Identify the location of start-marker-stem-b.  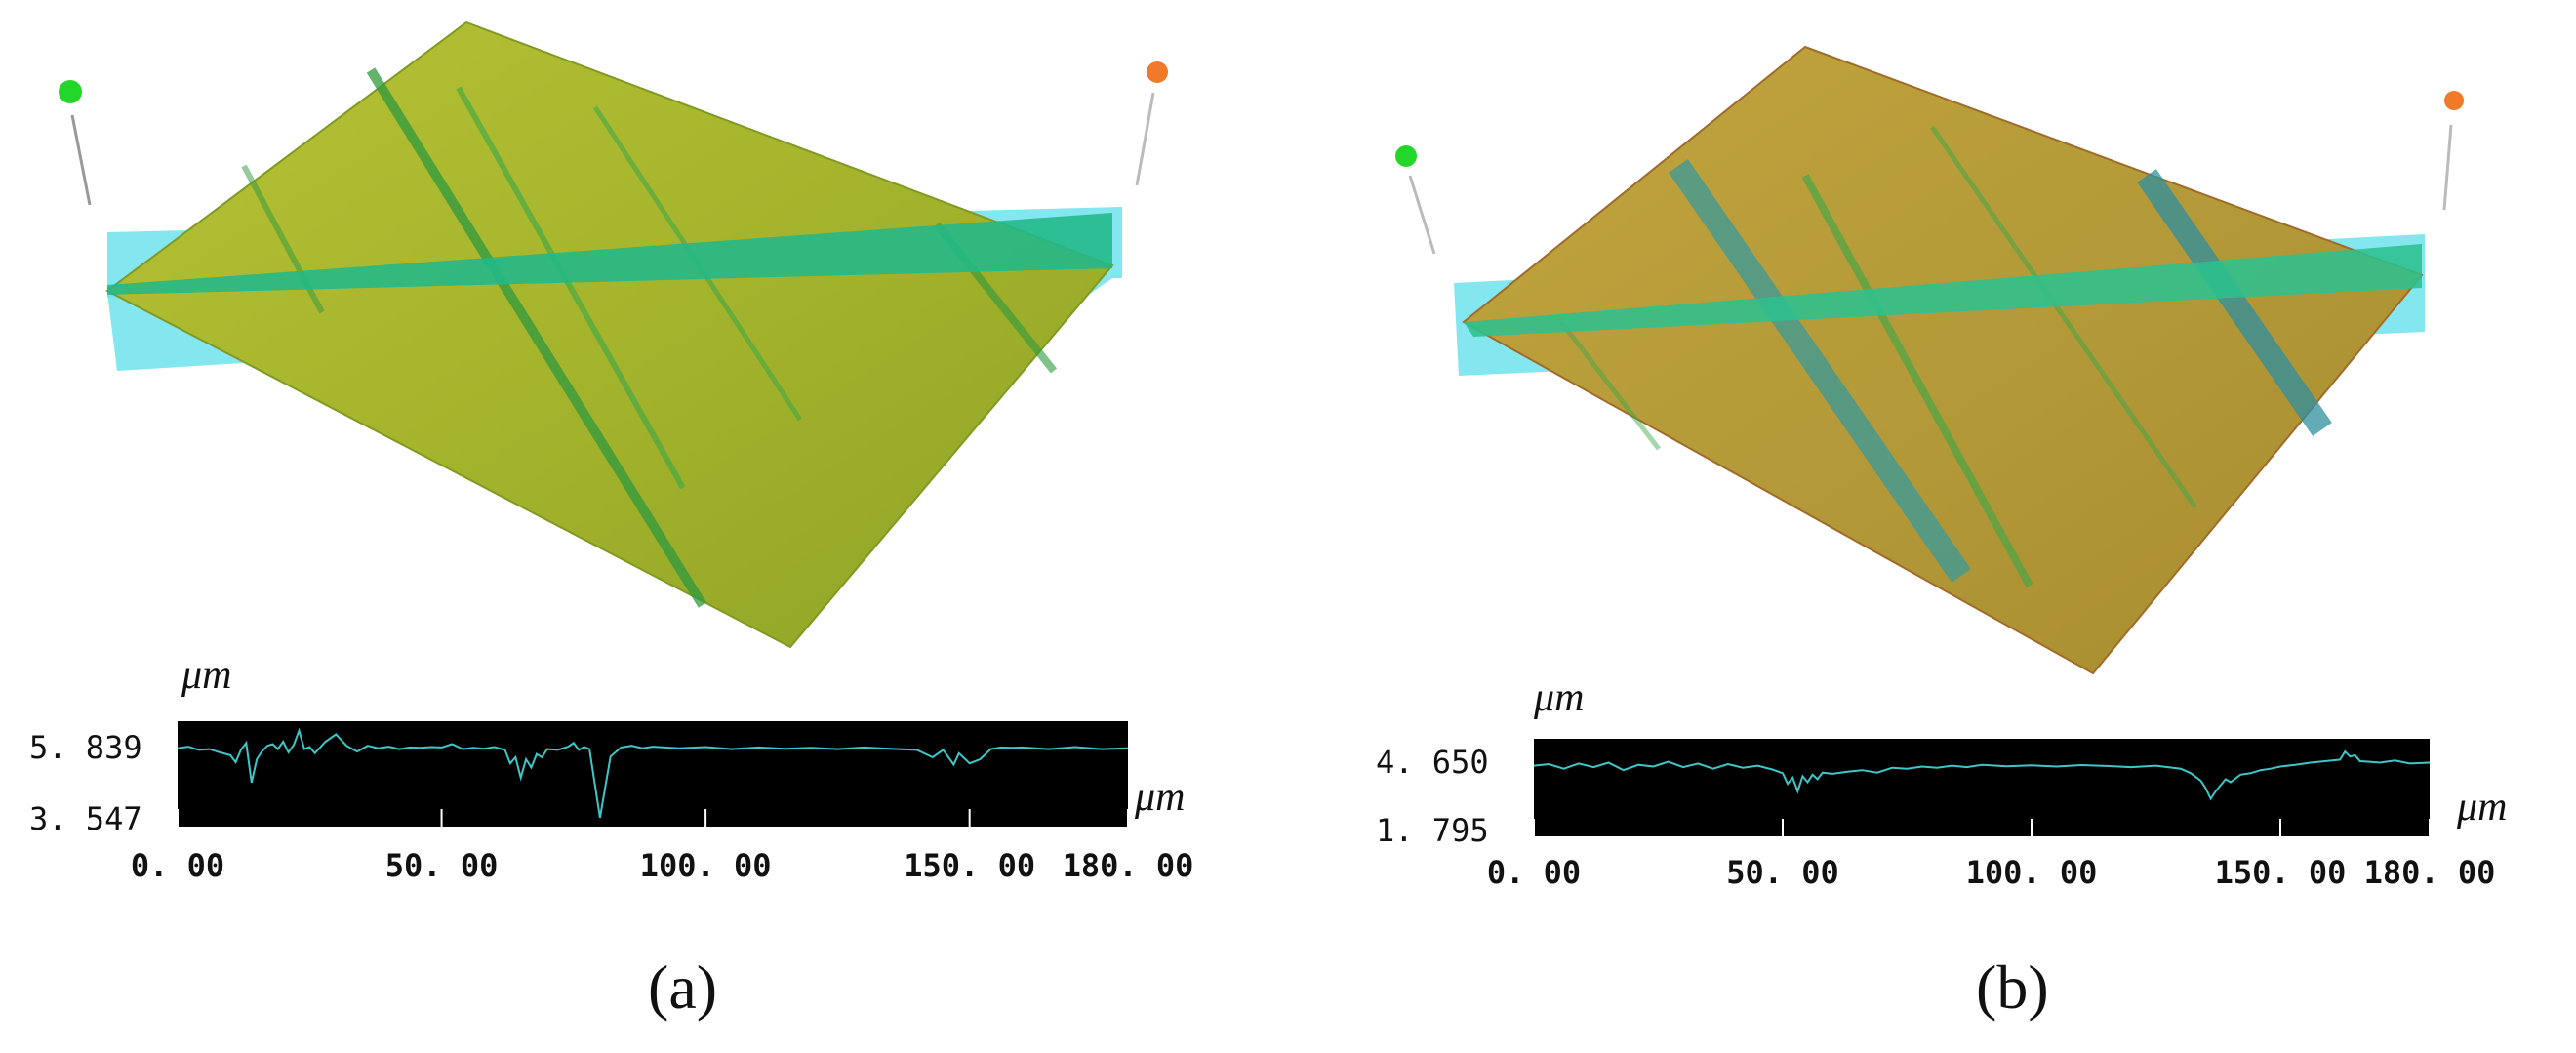
(1422, 215).